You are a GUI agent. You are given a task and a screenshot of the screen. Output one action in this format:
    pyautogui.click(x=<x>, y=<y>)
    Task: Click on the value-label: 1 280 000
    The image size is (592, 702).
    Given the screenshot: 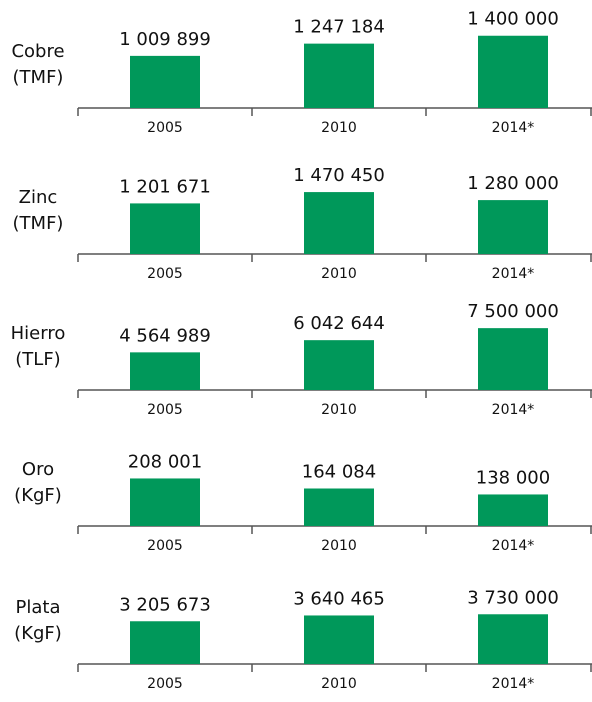 What is the action you would take?
    pyautogui.click(x=513, y=183)
    